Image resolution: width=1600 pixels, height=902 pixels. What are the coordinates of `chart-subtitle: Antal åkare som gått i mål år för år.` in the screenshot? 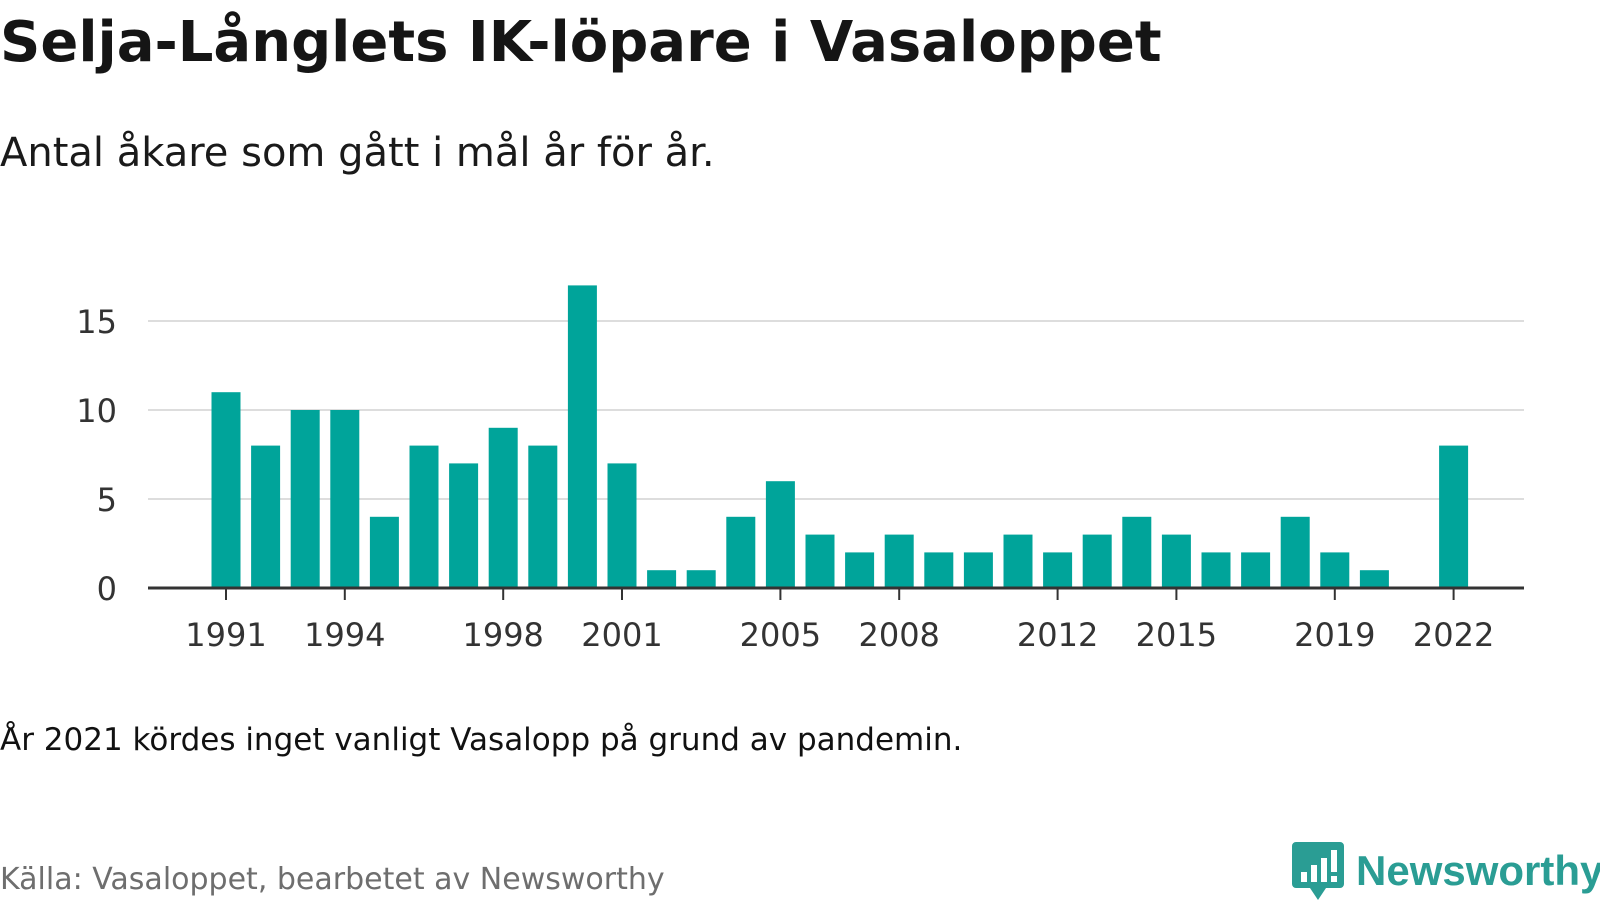 It's located at (357, 153).